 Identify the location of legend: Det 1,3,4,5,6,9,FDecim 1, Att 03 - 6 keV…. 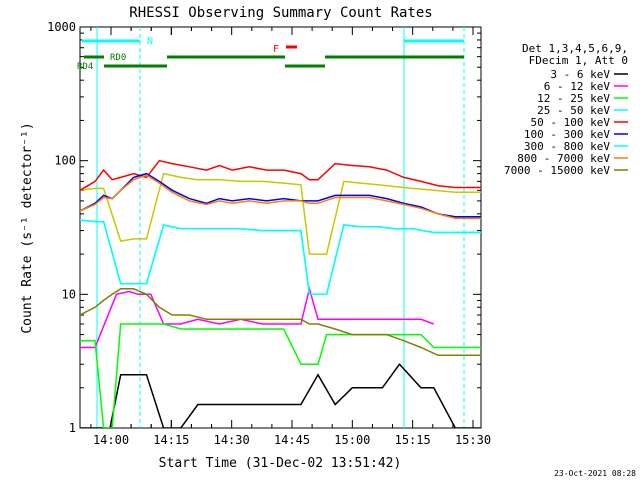
(566, 109).